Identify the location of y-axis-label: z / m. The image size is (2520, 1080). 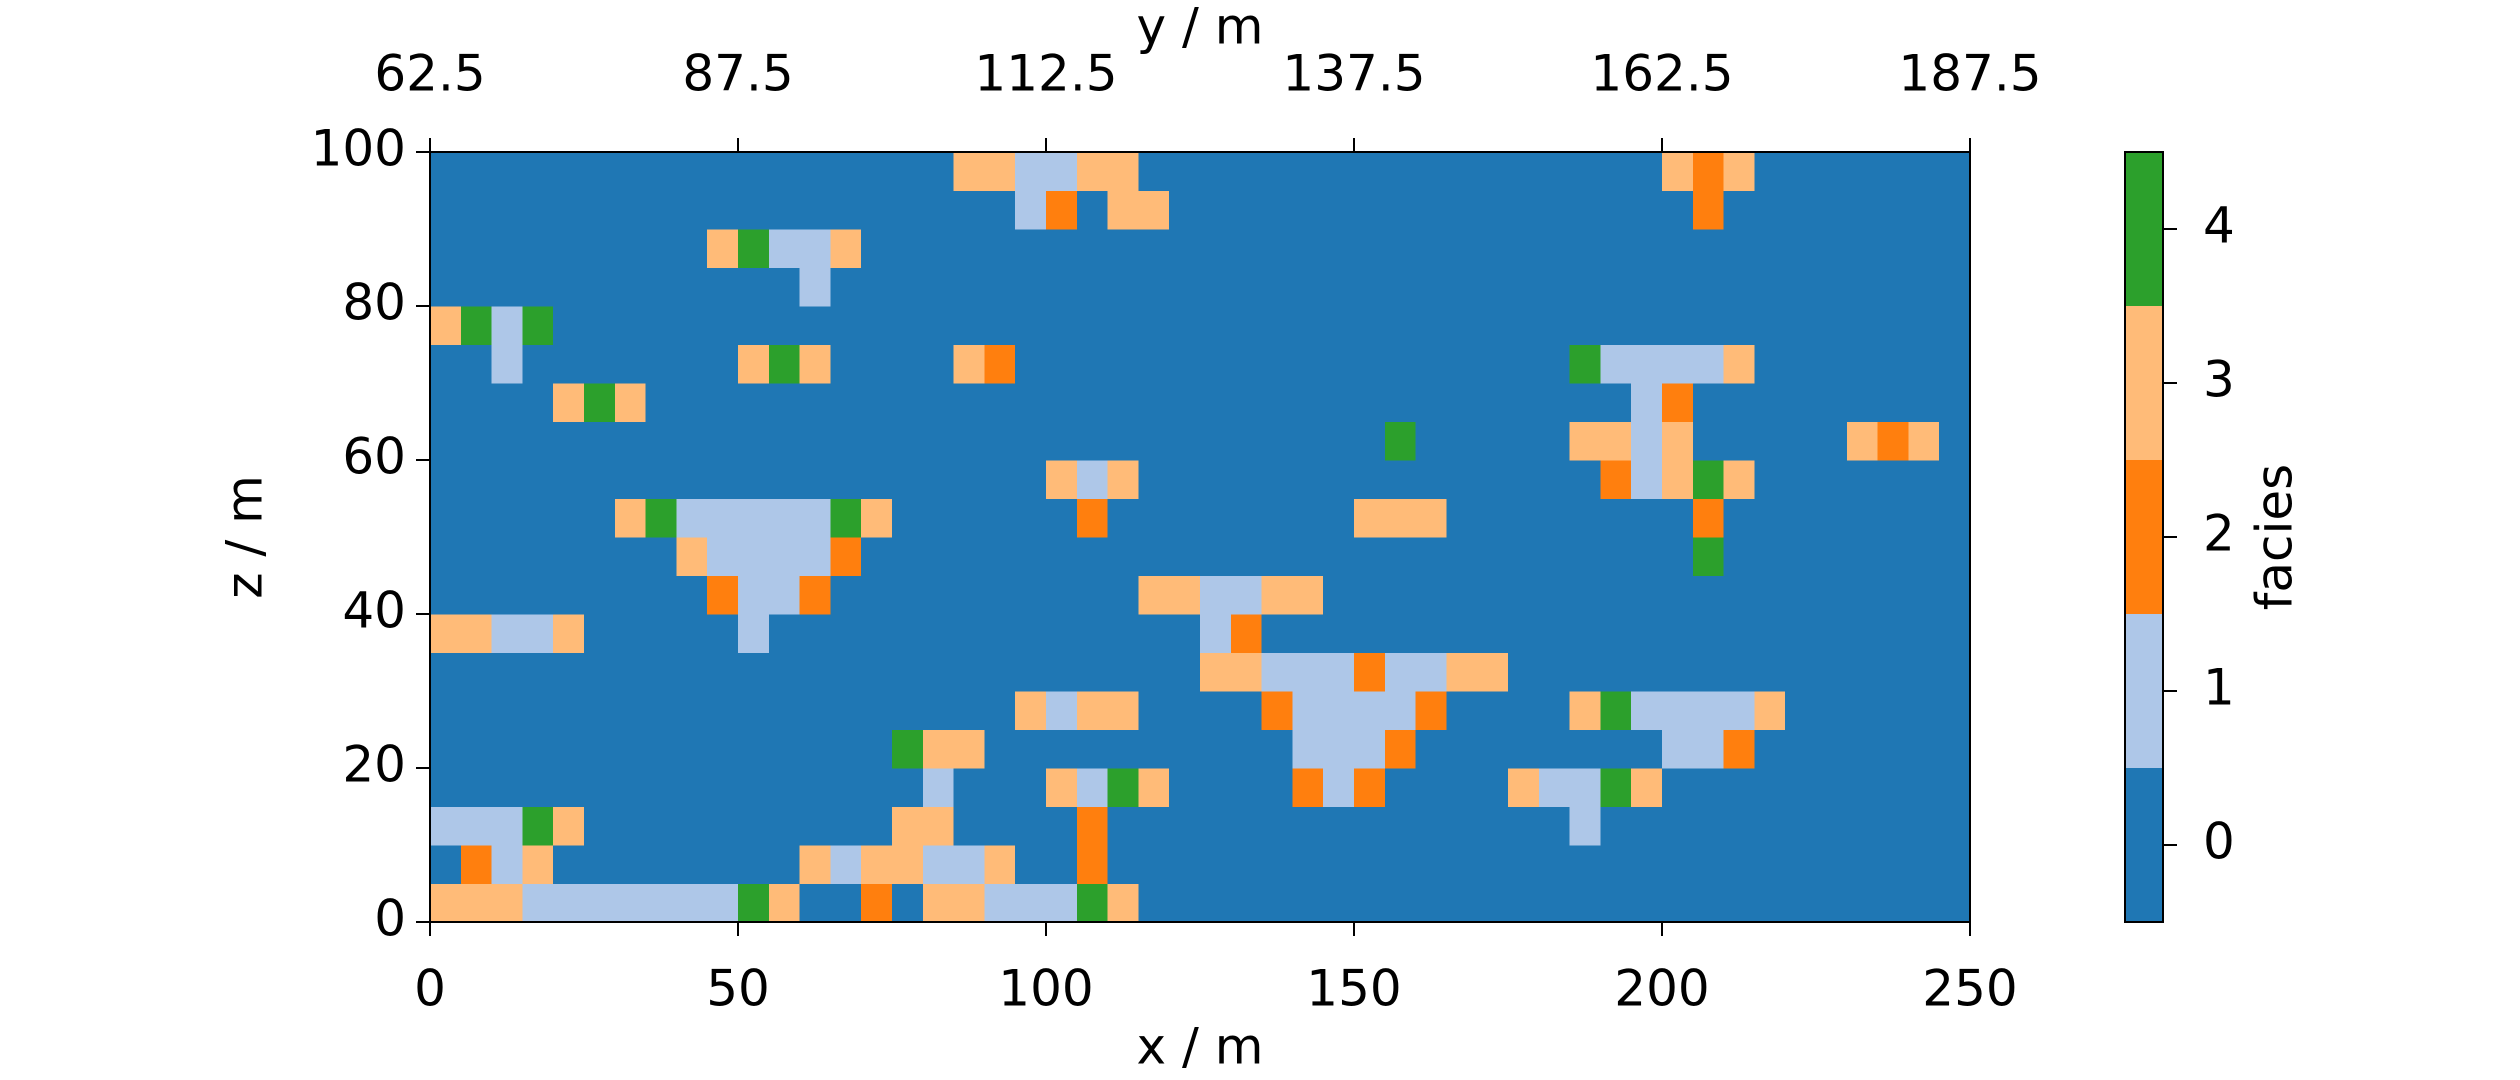
(245, 537).